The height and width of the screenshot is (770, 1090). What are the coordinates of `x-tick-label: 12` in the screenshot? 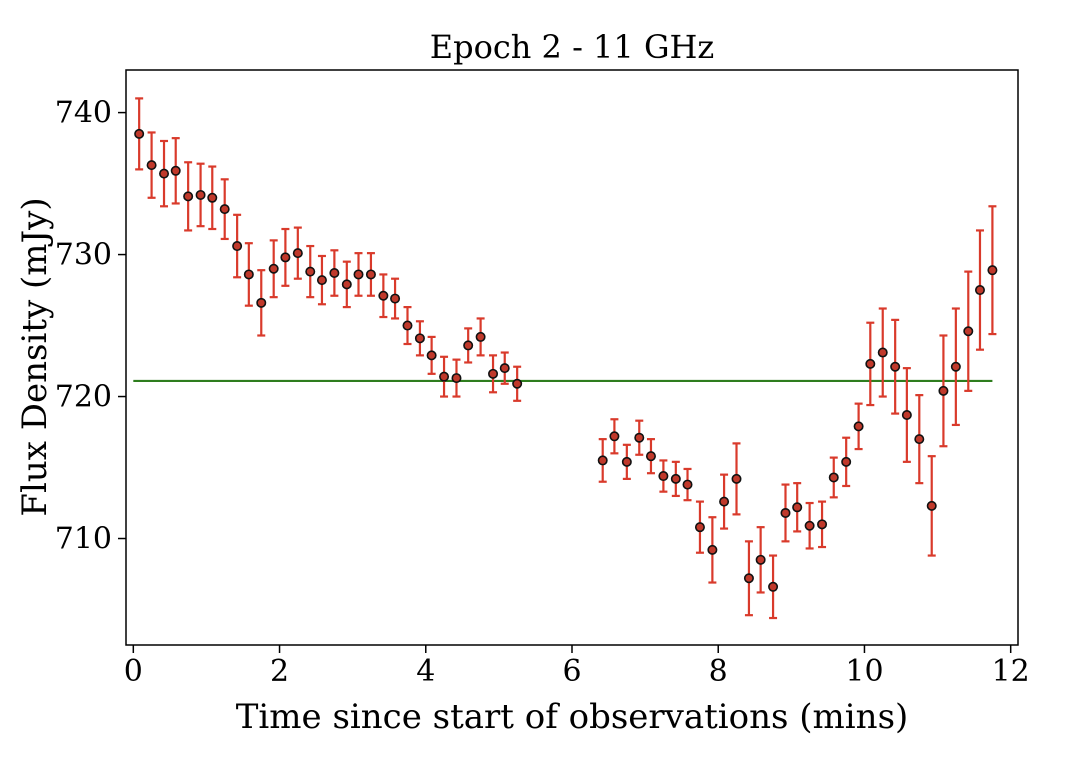 It's located at (1011, 671).